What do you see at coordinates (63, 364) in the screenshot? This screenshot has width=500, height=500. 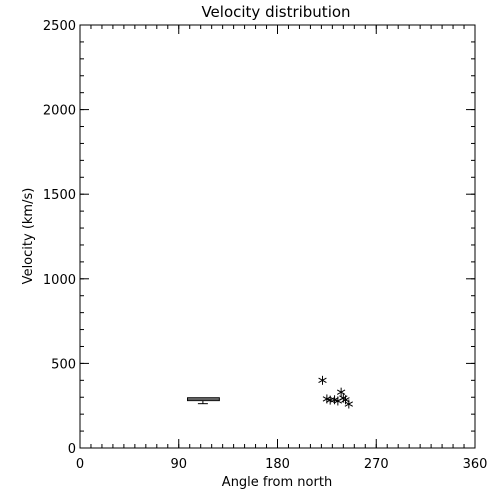 I see `y-tick-label: 500` at bounding box center [63, 364].